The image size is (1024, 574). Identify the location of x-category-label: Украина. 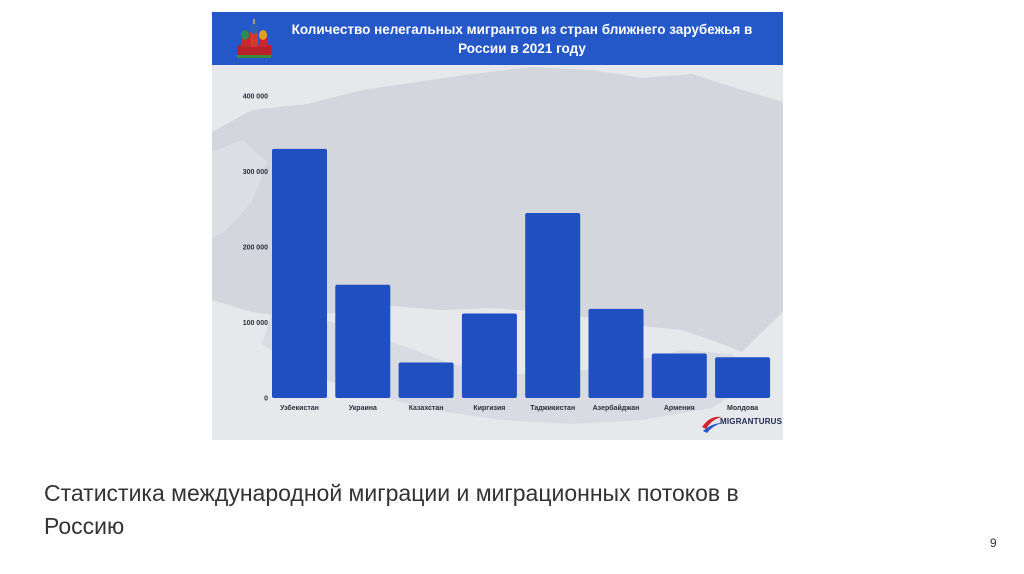
(363, 408).